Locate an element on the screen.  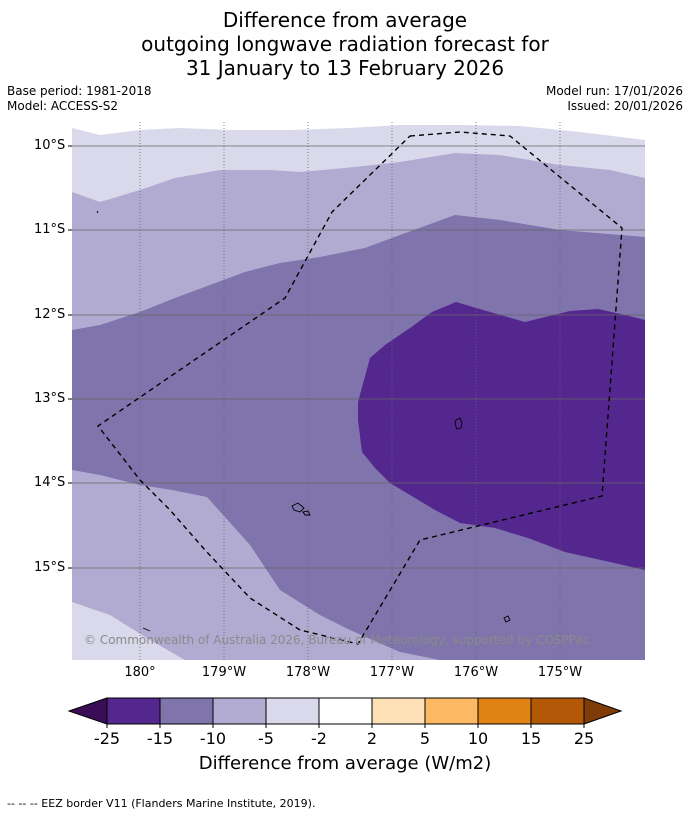
lon-label-177W: 177°W is located at coordinates (392, 672).